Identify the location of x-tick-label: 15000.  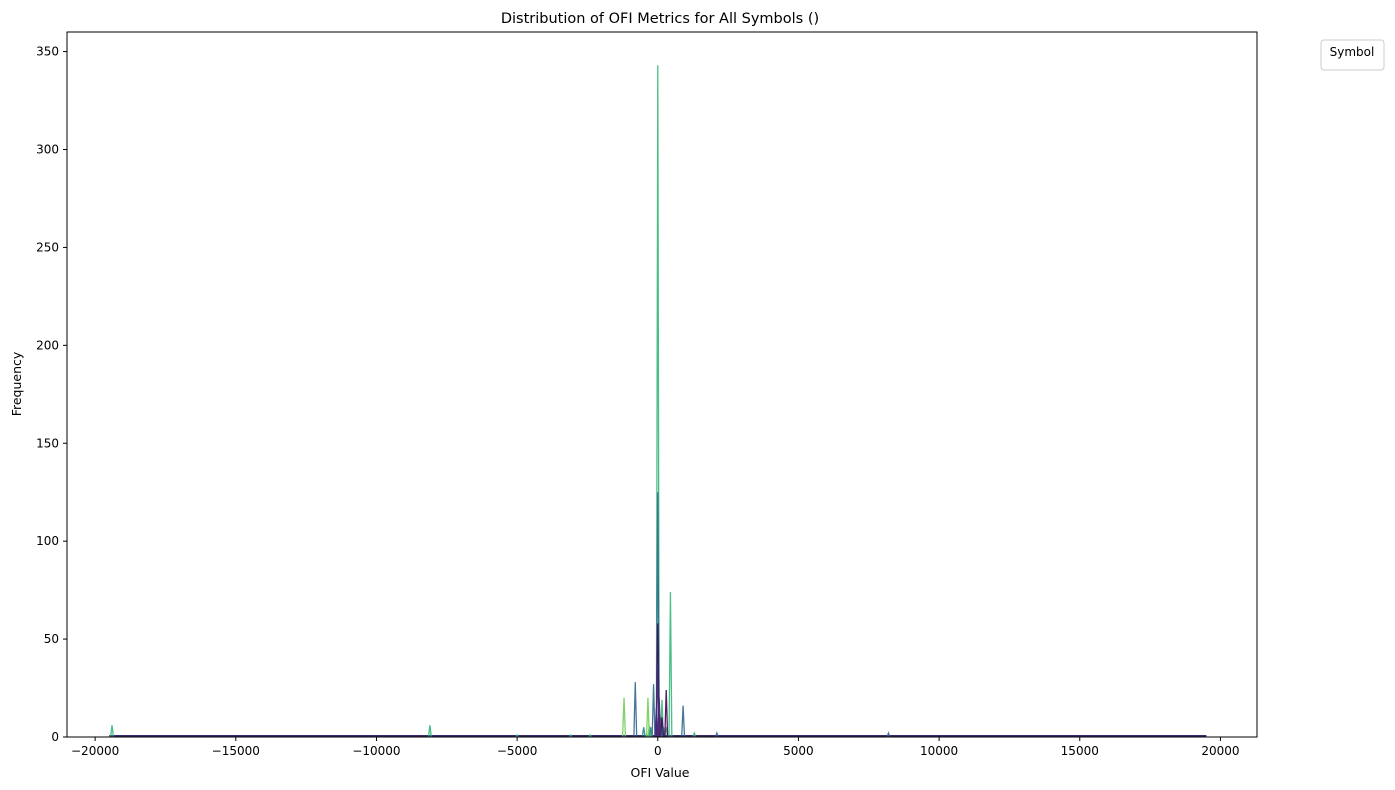
(1080, 751).